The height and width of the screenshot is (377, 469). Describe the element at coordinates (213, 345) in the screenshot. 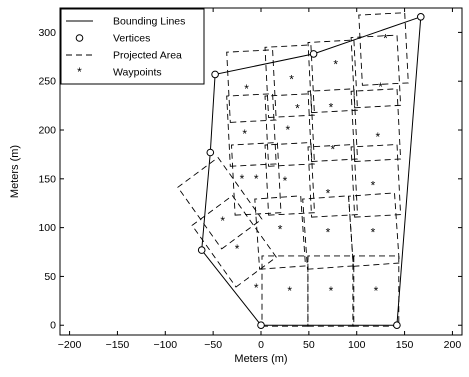

I see `x-tick-label-3: −50` at that location.